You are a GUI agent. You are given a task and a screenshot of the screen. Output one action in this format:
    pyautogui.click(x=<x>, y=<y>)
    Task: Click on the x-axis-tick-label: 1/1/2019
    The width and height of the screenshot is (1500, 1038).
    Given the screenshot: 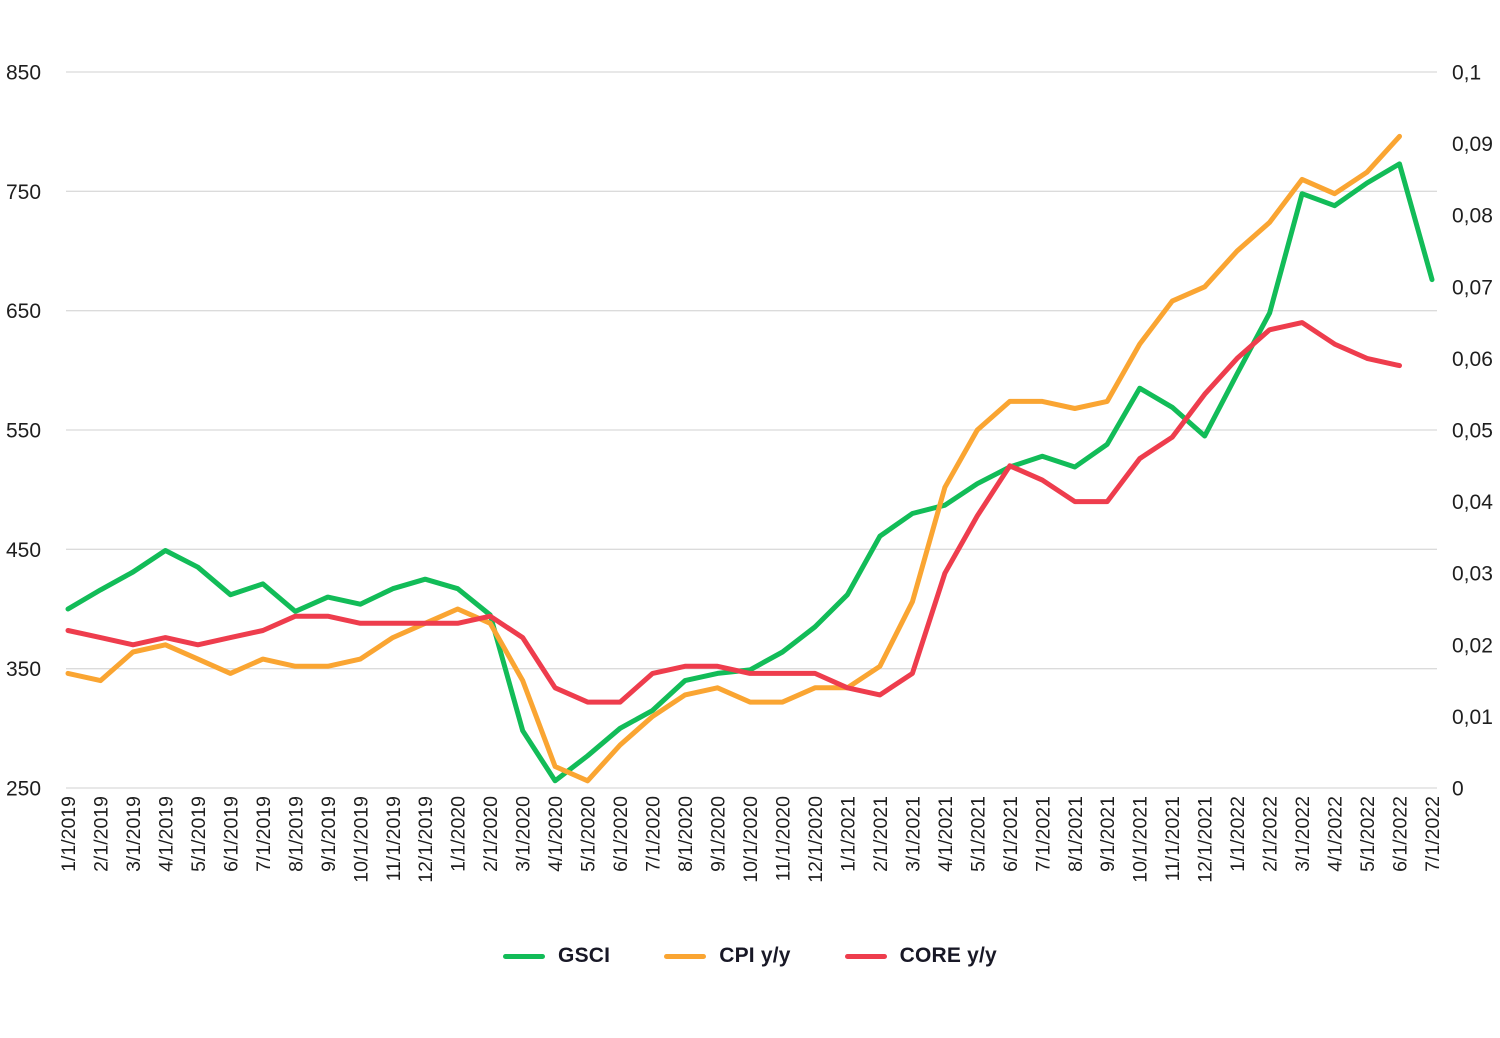 What is the action you would take?
    pyautogui.click(x=69, y=834)
    